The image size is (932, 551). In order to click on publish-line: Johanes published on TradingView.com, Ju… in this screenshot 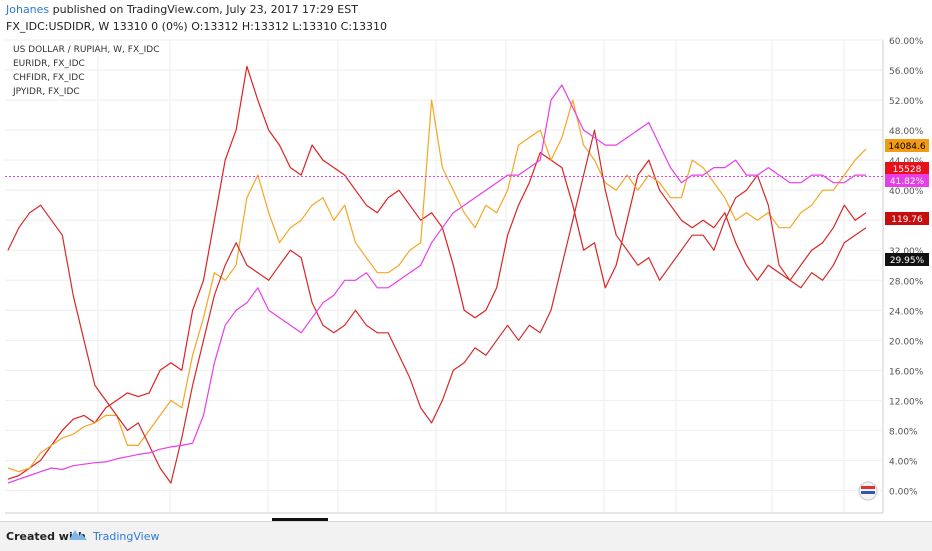, I will do `click(196, 10)`.